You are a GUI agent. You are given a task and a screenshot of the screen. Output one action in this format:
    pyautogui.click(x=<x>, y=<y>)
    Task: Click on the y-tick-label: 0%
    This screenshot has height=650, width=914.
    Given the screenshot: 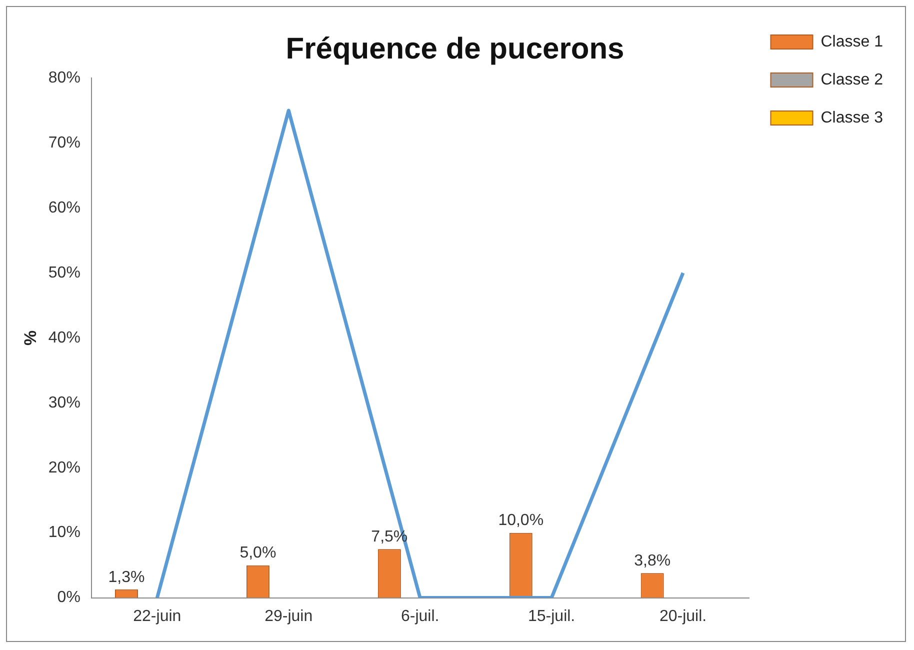 What is the action you would take?
    pyautogui.click(x=68, y=597)
    